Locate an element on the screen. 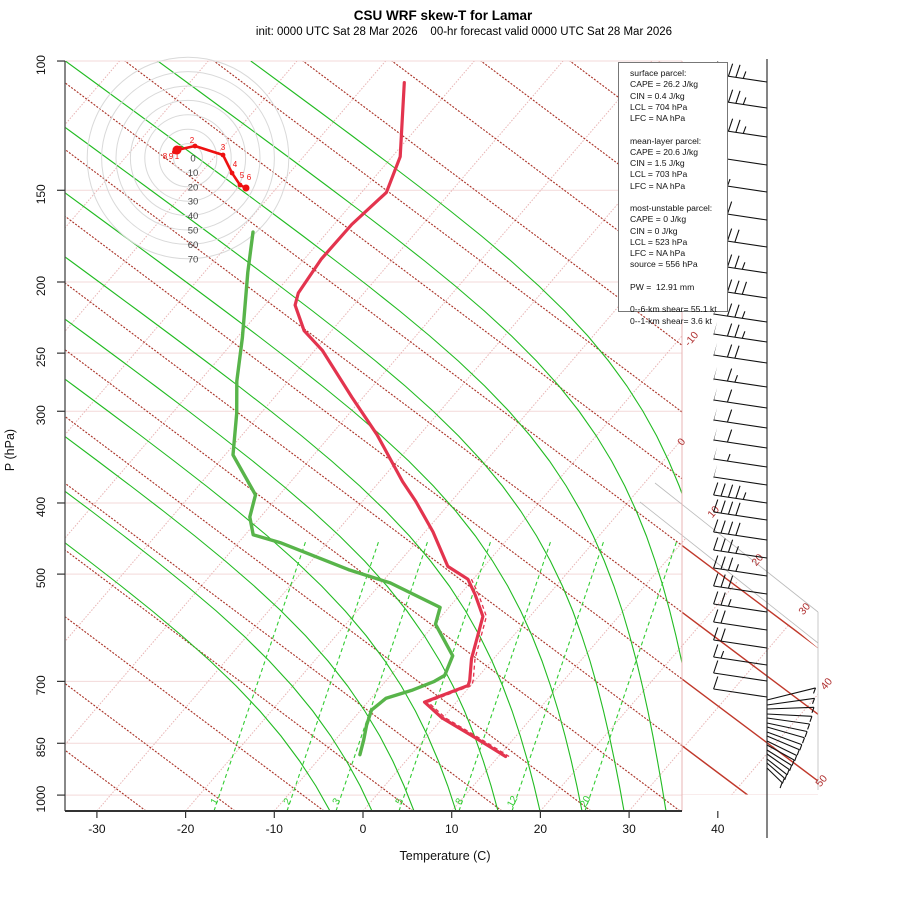 This screenshot has width=900, height=900. info-line: 0--1-km shear= 3.6 kt is located at coordinates (671, 320).